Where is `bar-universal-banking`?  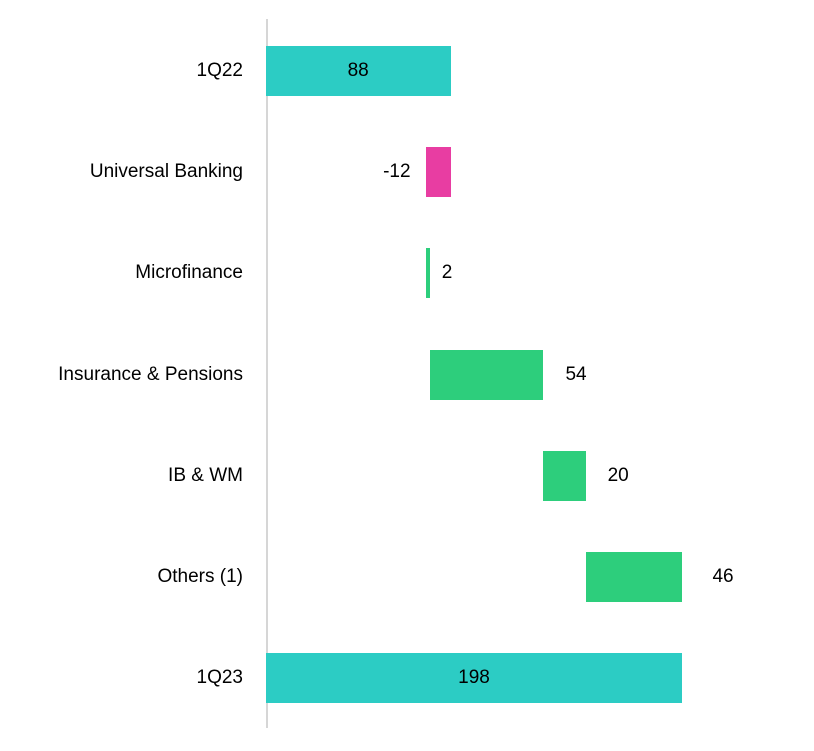 bar-universal-banking is located at coordinates (438, 172).